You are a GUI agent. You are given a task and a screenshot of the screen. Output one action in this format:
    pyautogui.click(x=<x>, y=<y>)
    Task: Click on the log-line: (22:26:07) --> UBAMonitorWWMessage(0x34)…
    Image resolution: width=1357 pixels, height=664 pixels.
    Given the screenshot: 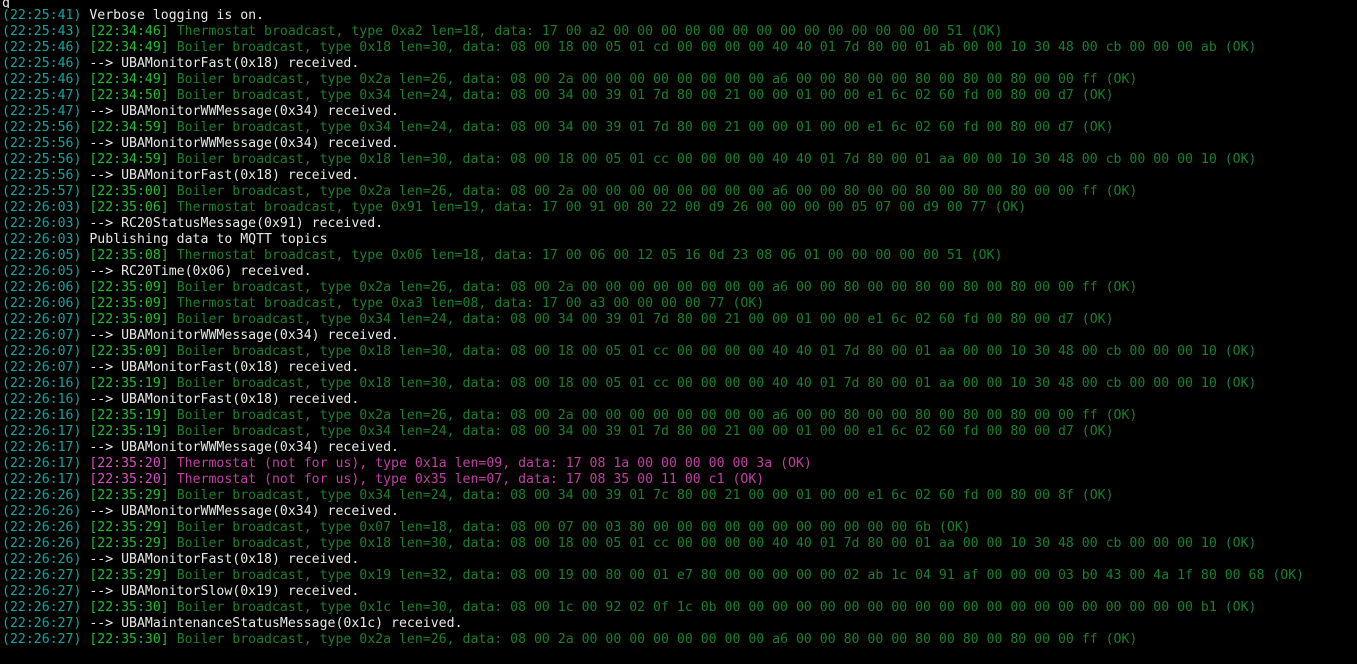 What is the action you would take?
    pyautogui.click(x=678, y=336)
    